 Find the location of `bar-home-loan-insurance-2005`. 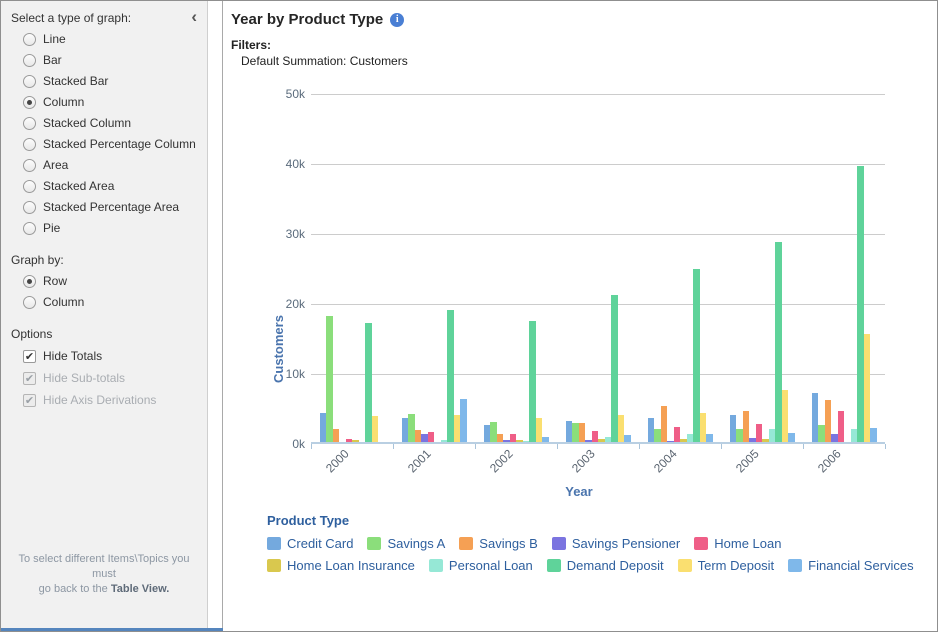

bar-home-loan-insurance-2005 is located at coordinates (765, 440).